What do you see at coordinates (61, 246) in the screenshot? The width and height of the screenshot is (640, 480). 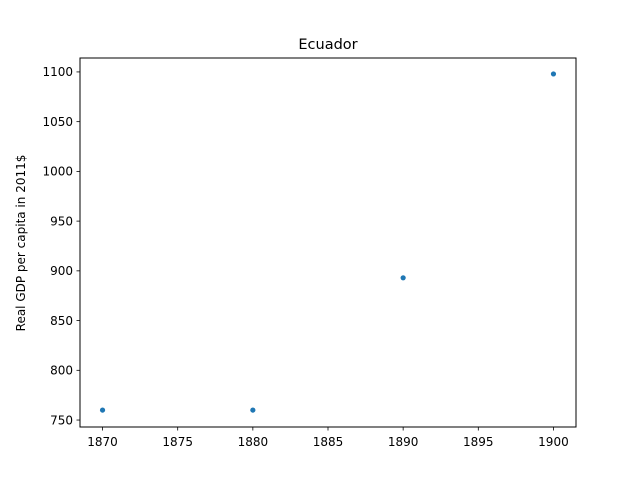 I see `y-axis-ticks: 750 800 850 900 950 1000 1050 1100` at bounding box center [61, 246].